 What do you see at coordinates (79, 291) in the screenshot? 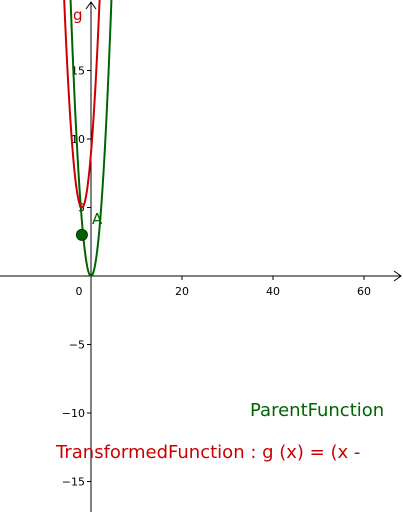
I see `x-tick-label: 0` at bounding box center [79, 291].